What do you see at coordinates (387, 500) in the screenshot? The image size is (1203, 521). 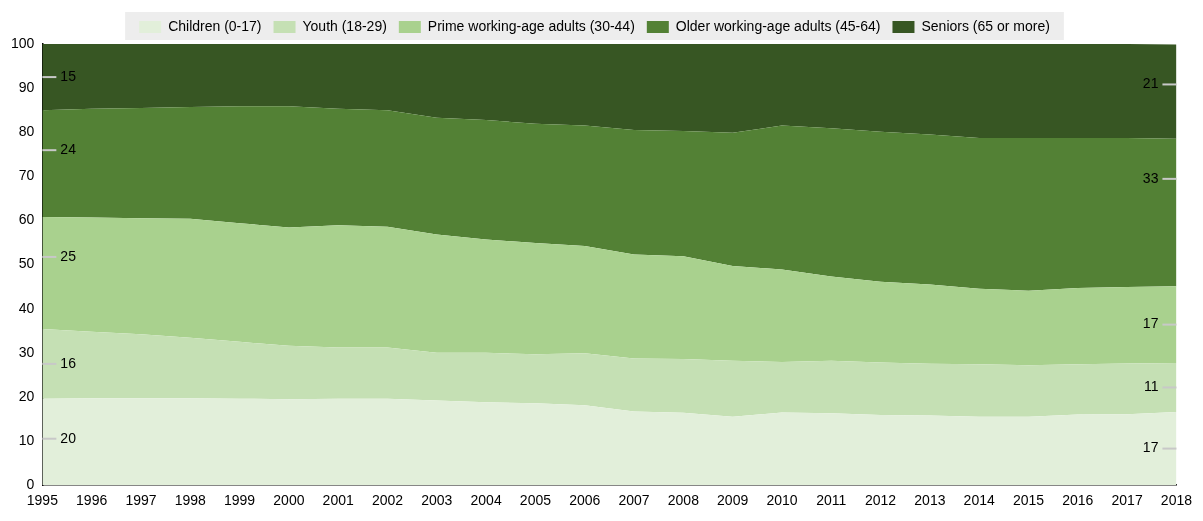 I see `x-tick-label: 2002` at bounding box center [387, 500].